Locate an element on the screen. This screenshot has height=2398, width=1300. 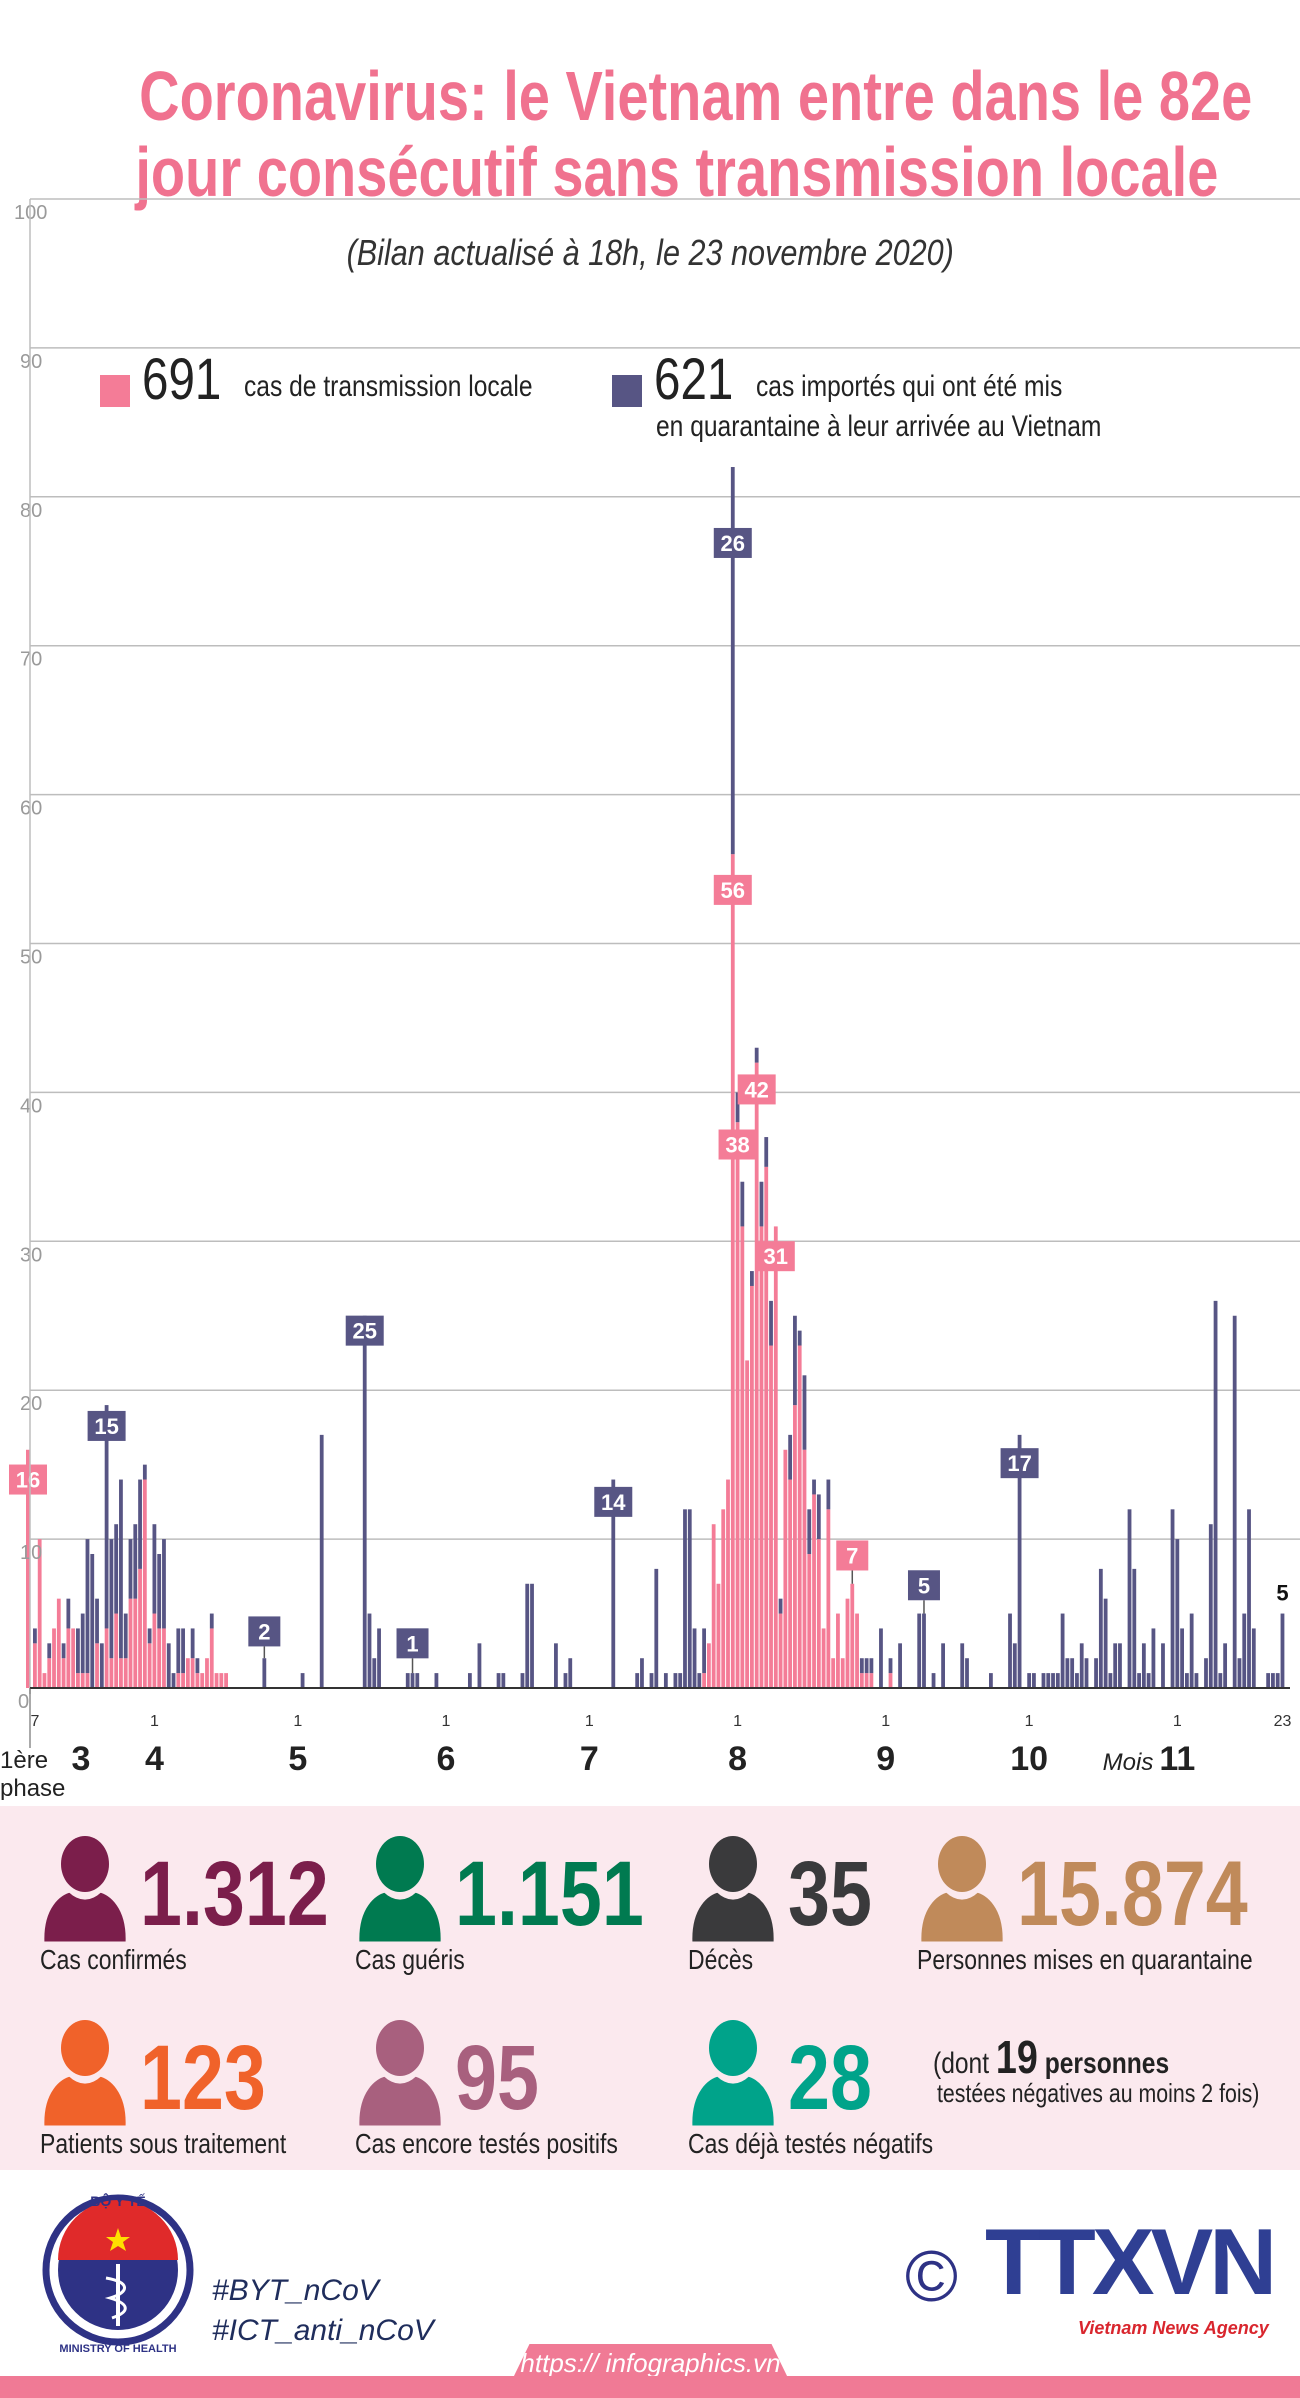
data-label: 1 is located at coordinates (412, 1643).